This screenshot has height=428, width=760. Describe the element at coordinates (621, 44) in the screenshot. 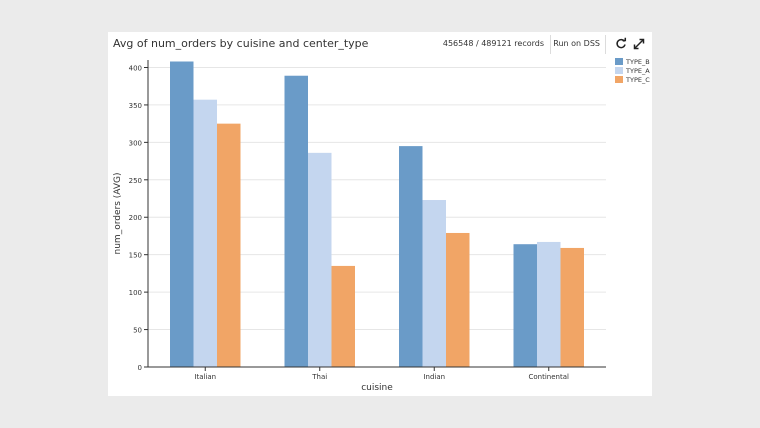

I see `refresh-icon` at that location.